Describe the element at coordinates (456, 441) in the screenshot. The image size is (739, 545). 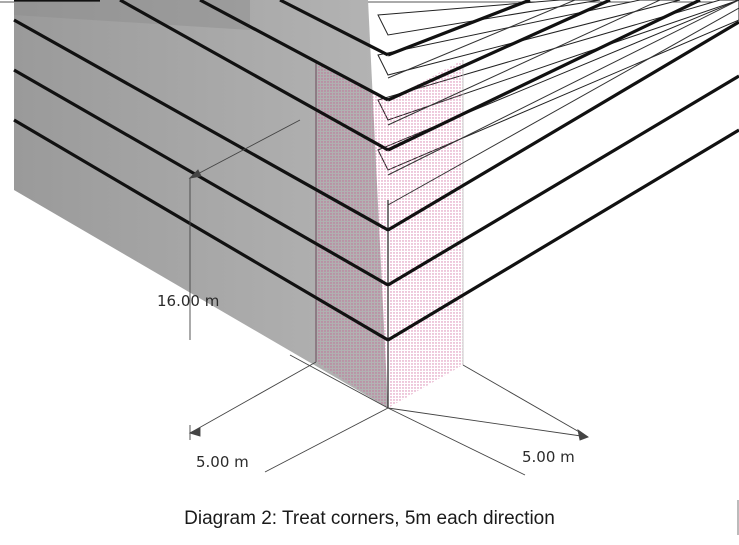
I see `right-dim-lower` at that location.